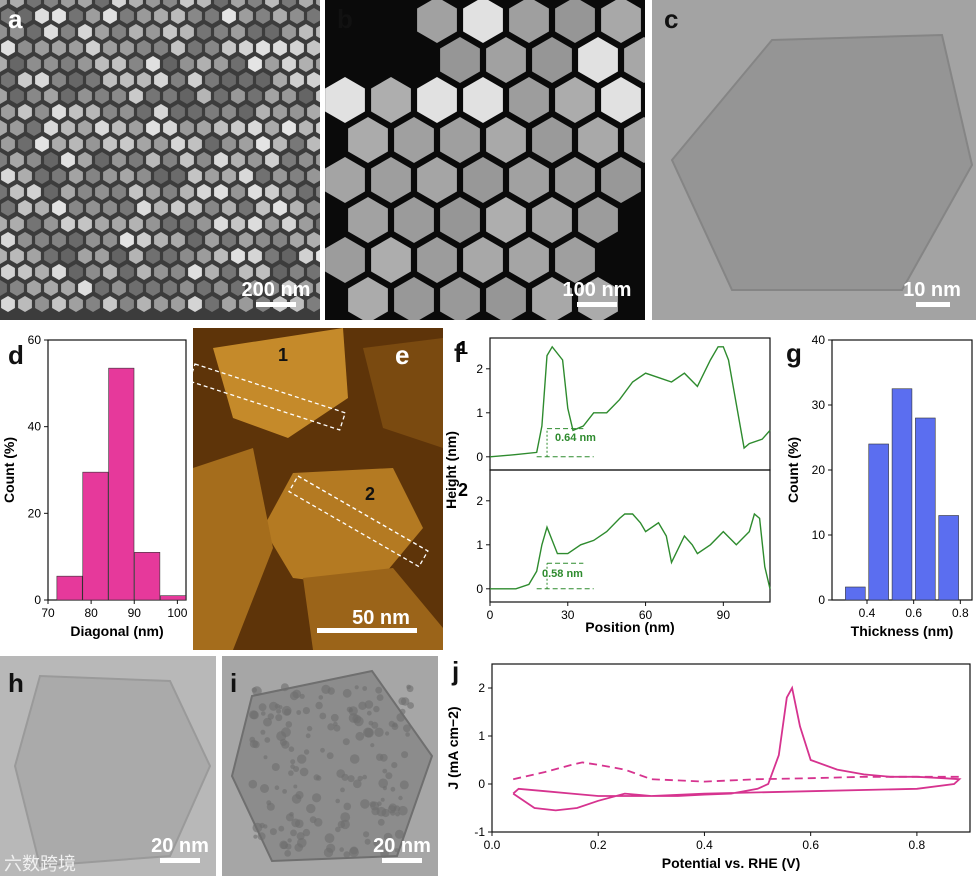 This screenshot has width=976, height=876. What do you see at coordinates (453, 747) in the screenshot?
I see `y-axis-label: J (mA cm−2)` at bounding box center [453, 747].